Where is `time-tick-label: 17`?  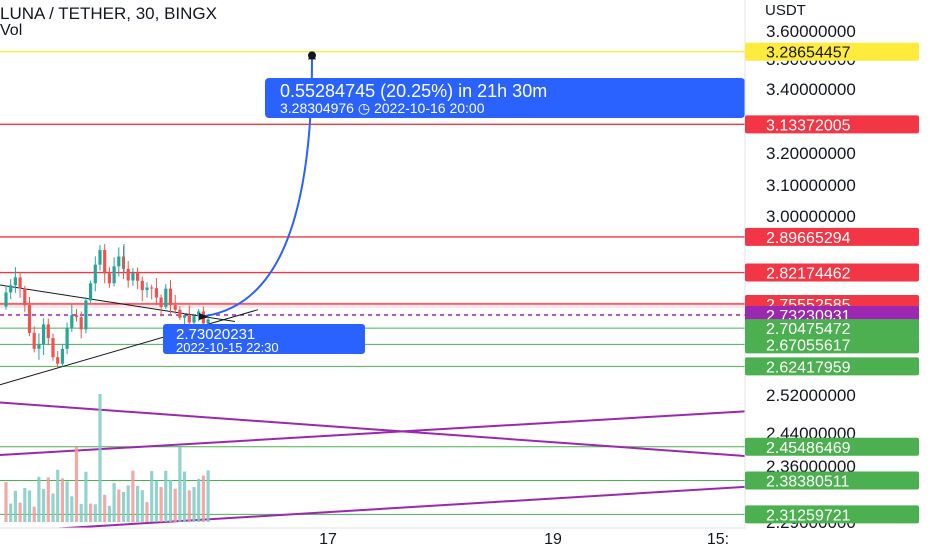 time-tick-label: 17 is located at coordinates (328, 539).